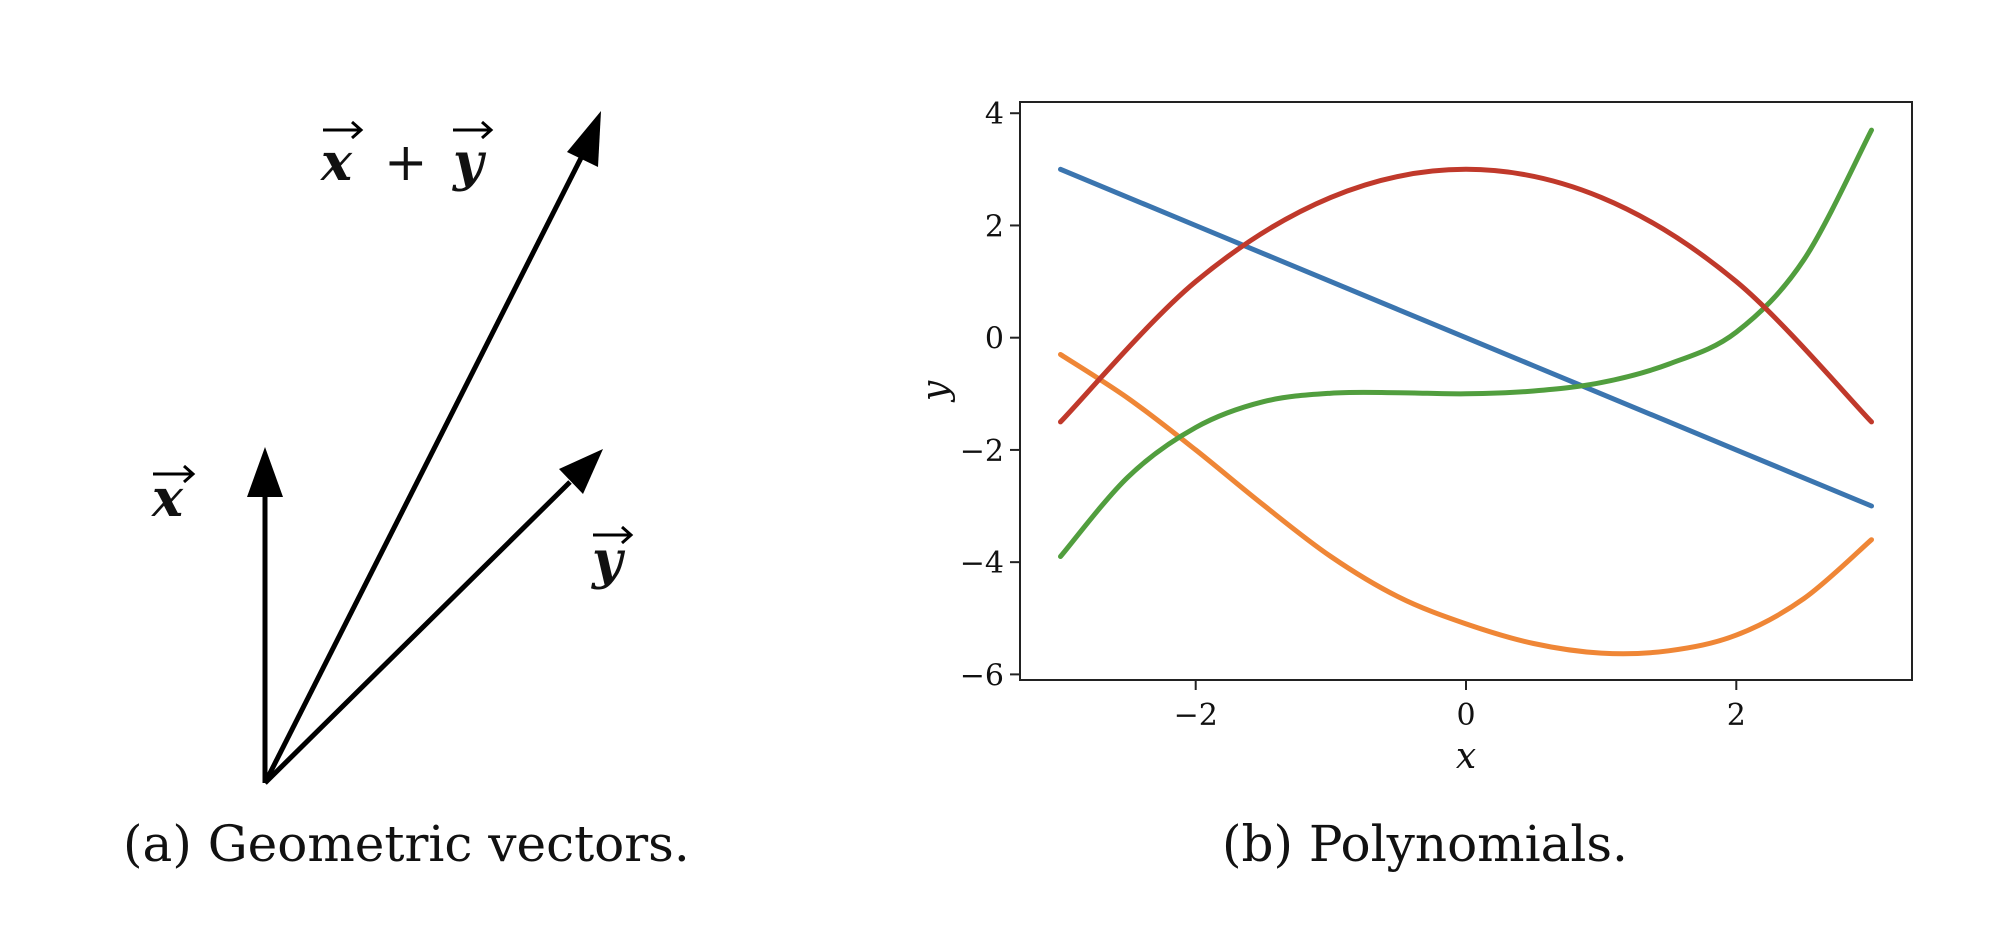  Describe the element at coordinates (982, 675) in the screenshot. I see `y-tick-label: −6` at that location.